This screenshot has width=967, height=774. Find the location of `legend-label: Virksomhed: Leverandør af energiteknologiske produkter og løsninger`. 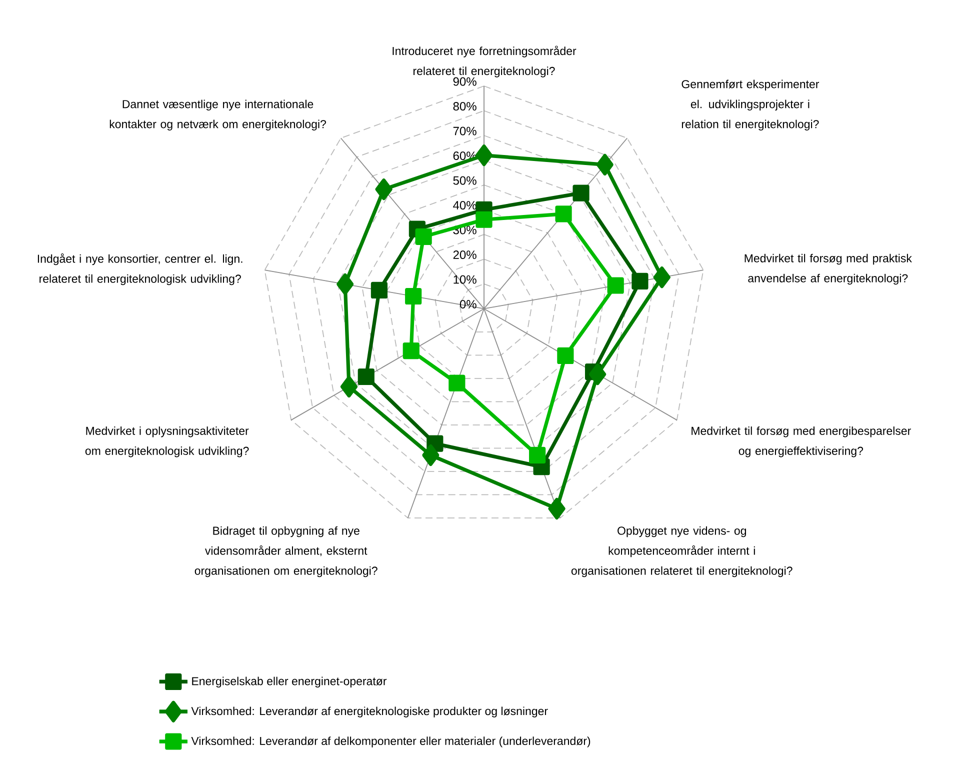

legend-label: Virksomhed: Leverandør af energiteknologiske produkter og løsninger is located at coordinates (369, 712).